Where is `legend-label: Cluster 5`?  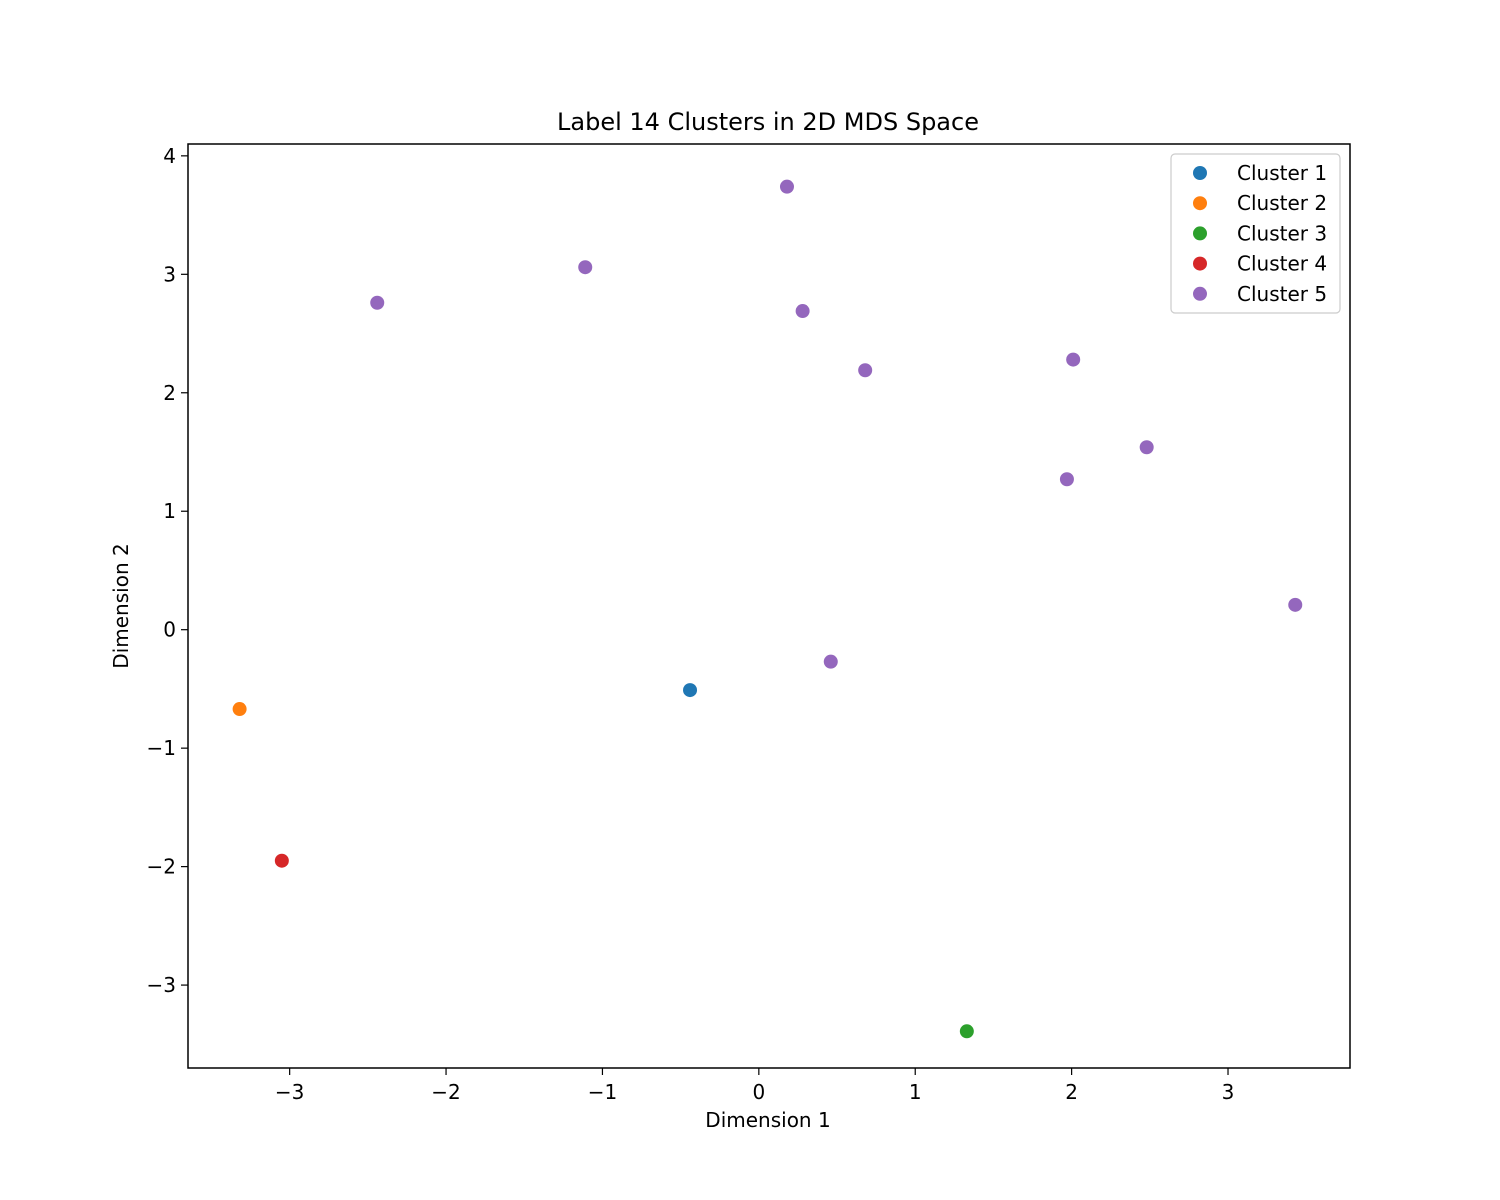 legend-label: Cluster 5 is located at coordinates (1282, 294).